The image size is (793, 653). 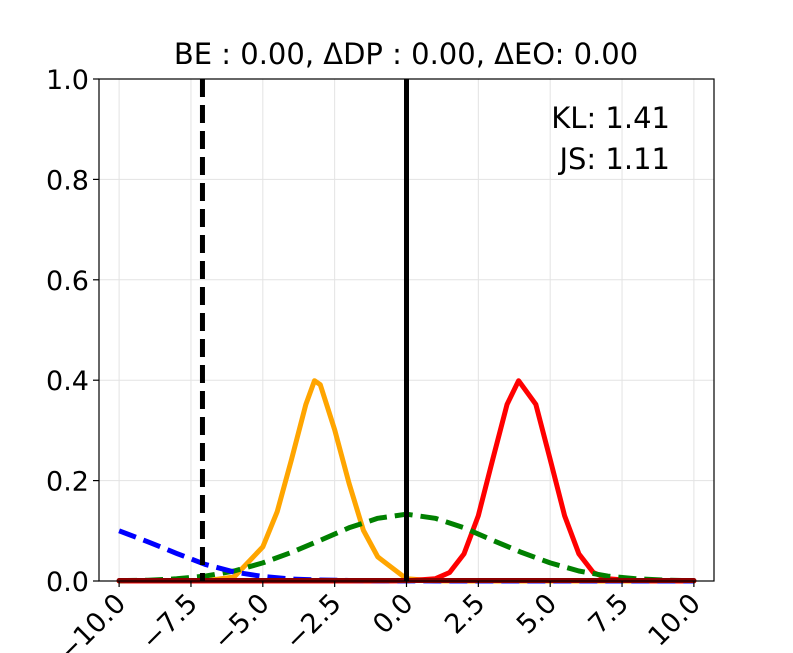 What do you see at coordinates (537, 614) in the screenshot?
I see `x-tick-label: 5.0` at bounding box center [537, 614].